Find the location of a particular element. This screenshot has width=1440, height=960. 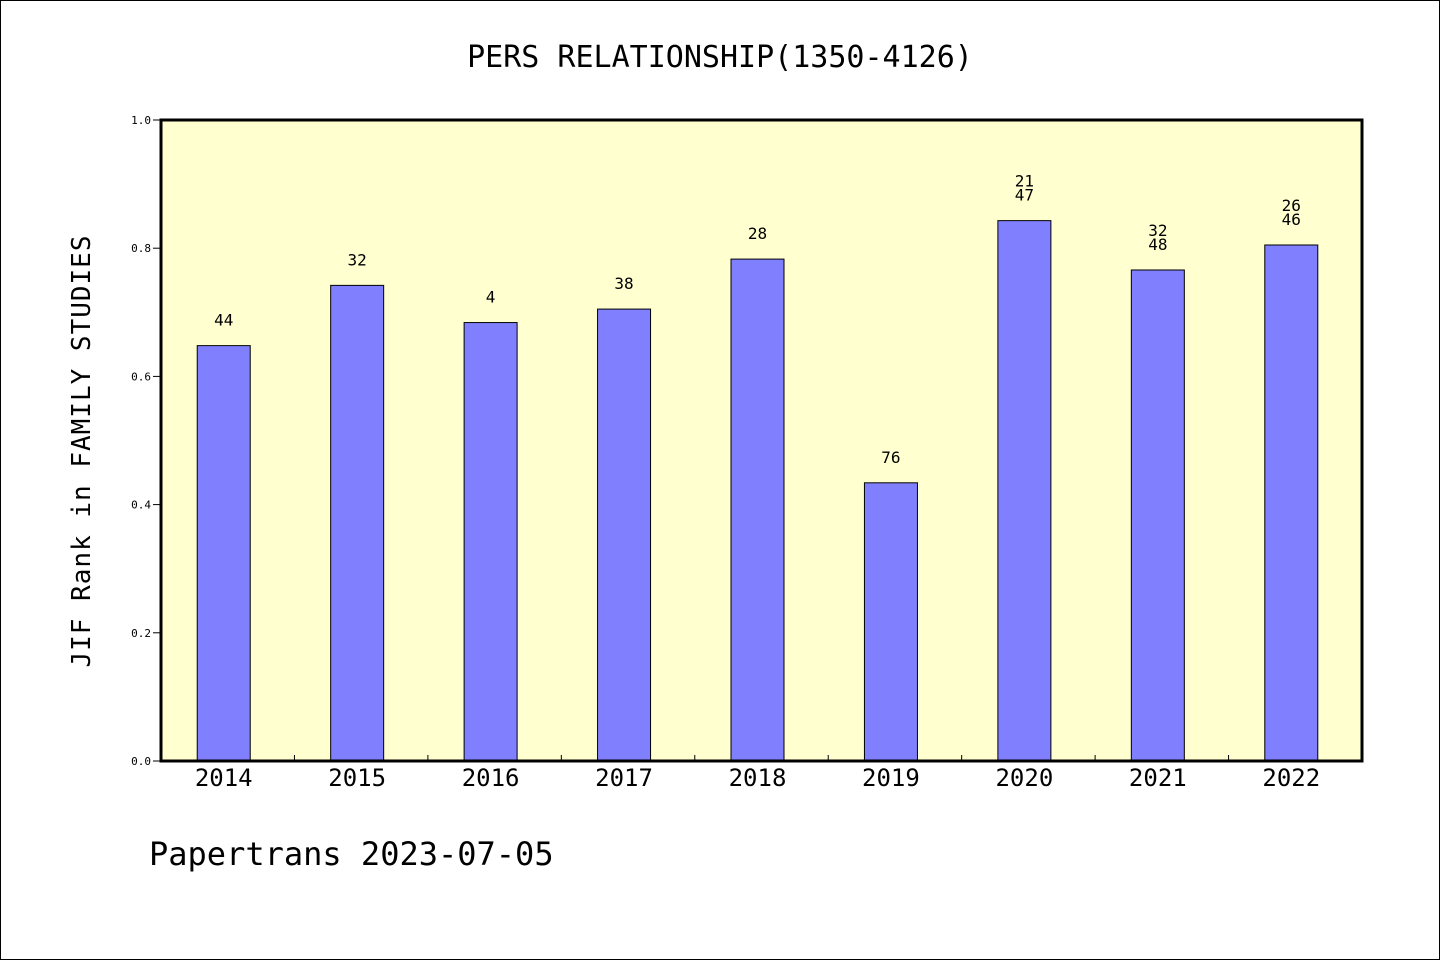

data-label: 76 is located at coordinates (890, 457).